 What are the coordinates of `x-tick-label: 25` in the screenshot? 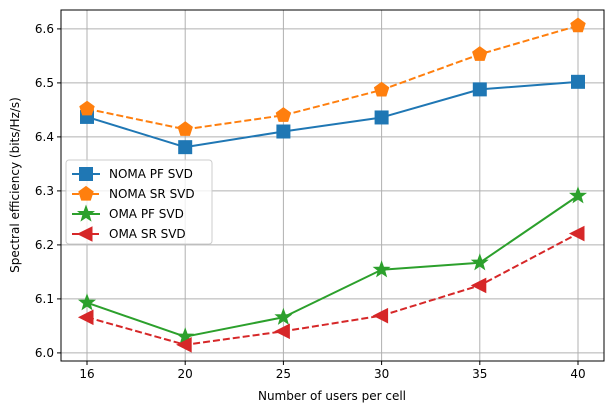 It's located at (283, 374).